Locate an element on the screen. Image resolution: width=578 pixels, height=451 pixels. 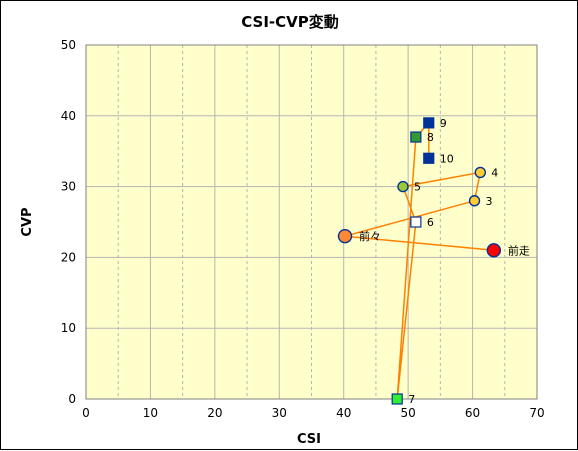
point-label: 前走 is located at coordinates (519, 250).